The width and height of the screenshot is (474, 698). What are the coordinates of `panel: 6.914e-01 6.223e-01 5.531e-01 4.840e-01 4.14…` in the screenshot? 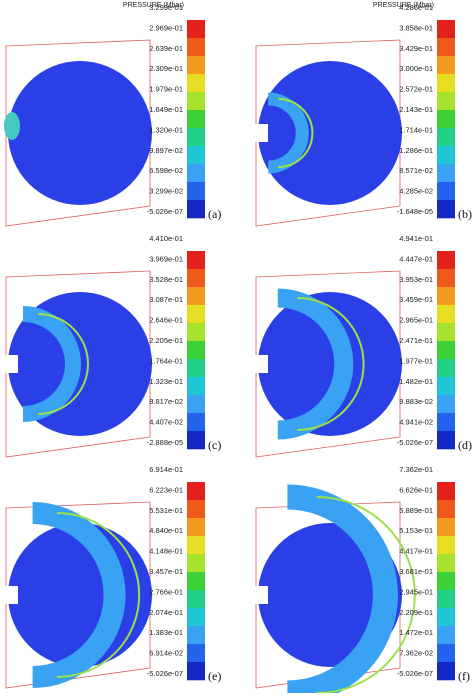 It's located at (112, 577).